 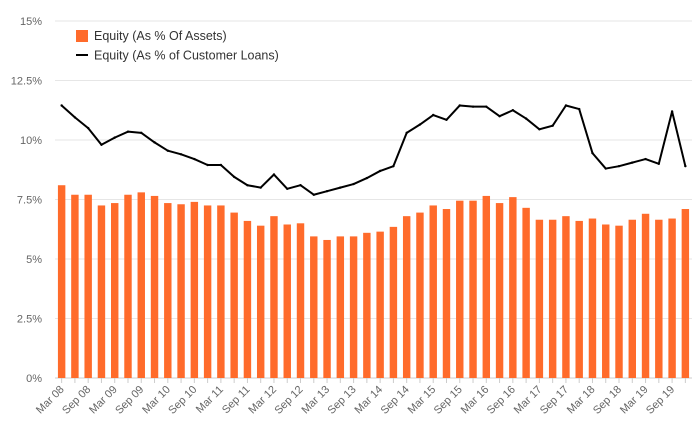 I want to click on x-tick-label: Mar 19, so click(x=634, y=400).